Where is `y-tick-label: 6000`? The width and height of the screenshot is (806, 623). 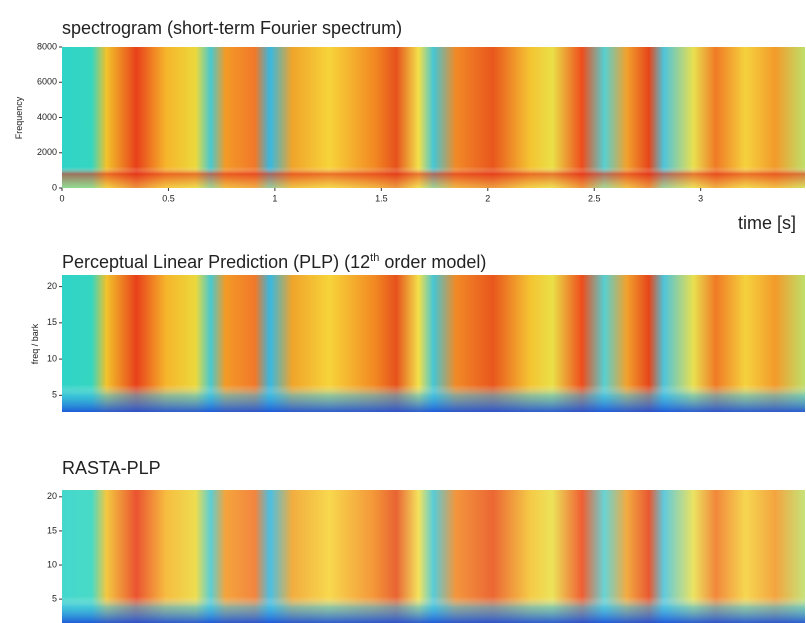 y-tick-label: 6000 is located at coordinates (47, 82).